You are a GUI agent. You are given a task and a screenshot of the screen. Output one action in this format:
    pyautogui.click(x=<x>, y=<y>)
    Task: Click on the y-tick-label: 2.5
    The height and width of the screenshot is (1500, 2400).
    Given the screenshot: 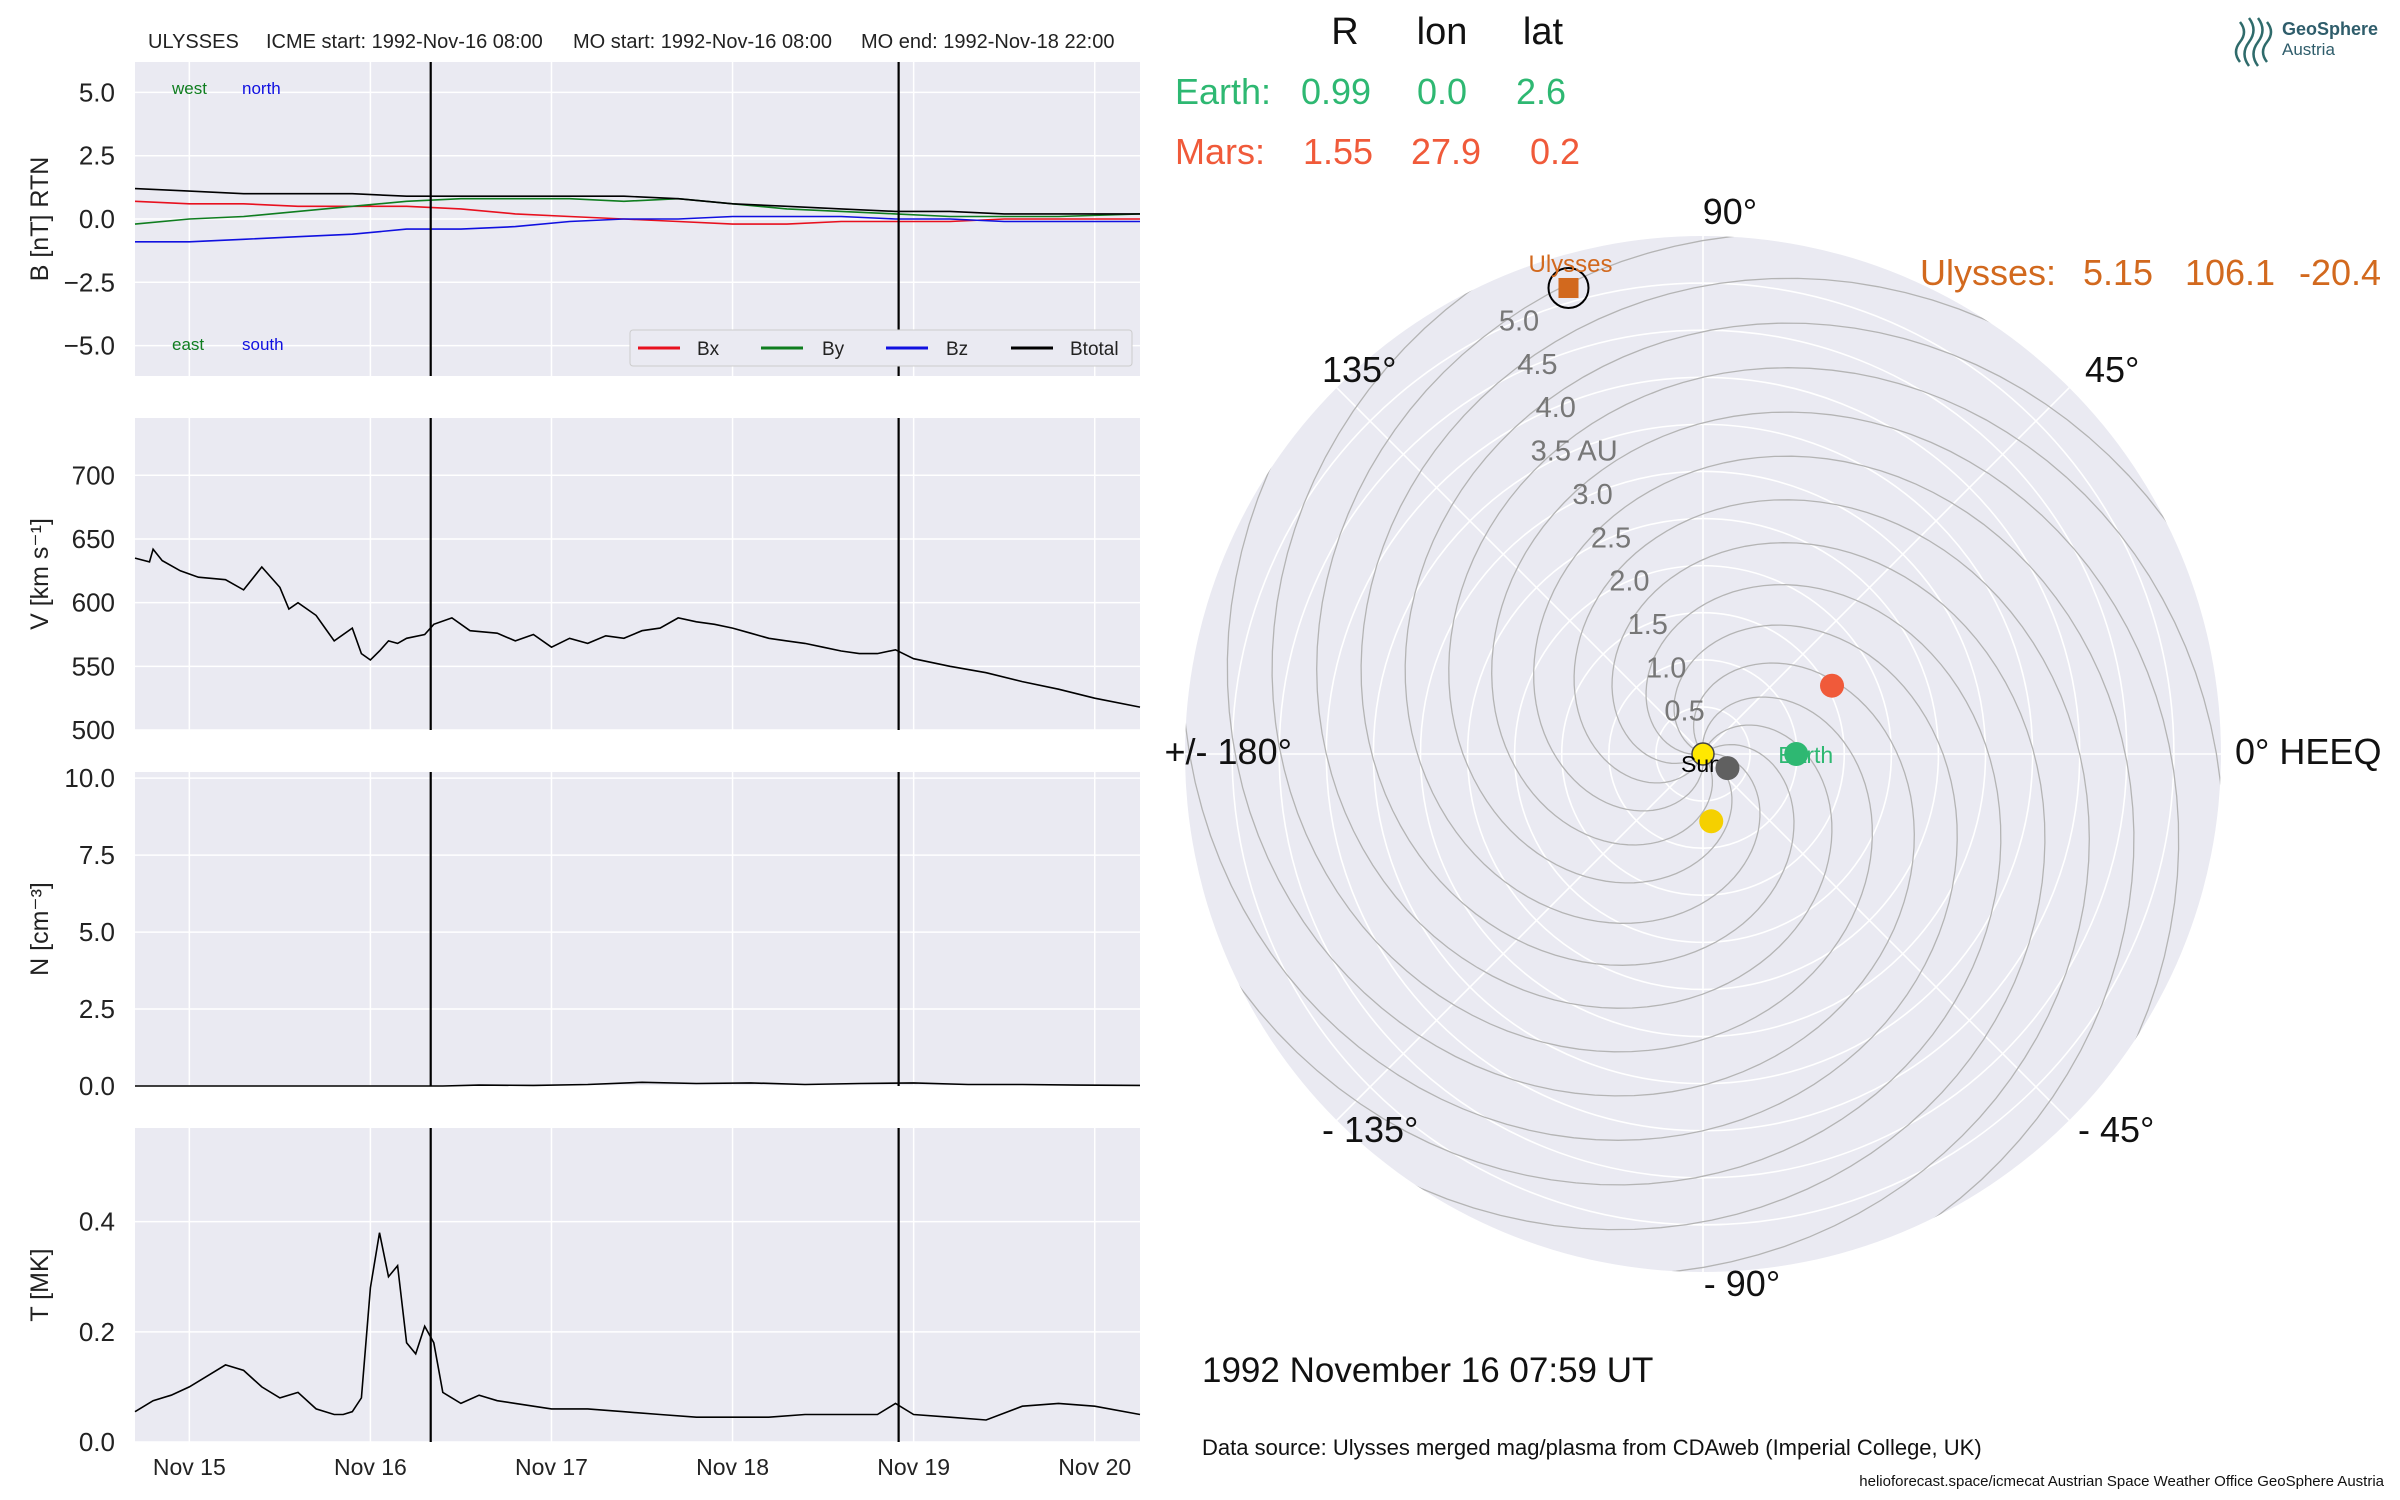 What is the action you would take?
    pyautogui.click(x=97, y=1009)
    